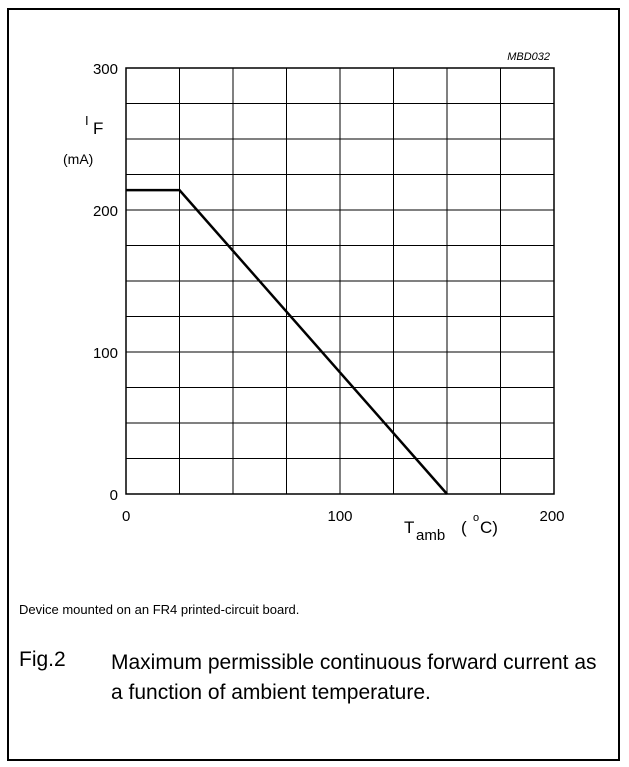  I want to click on y-axis-unit: (mA), so click(78, 159).